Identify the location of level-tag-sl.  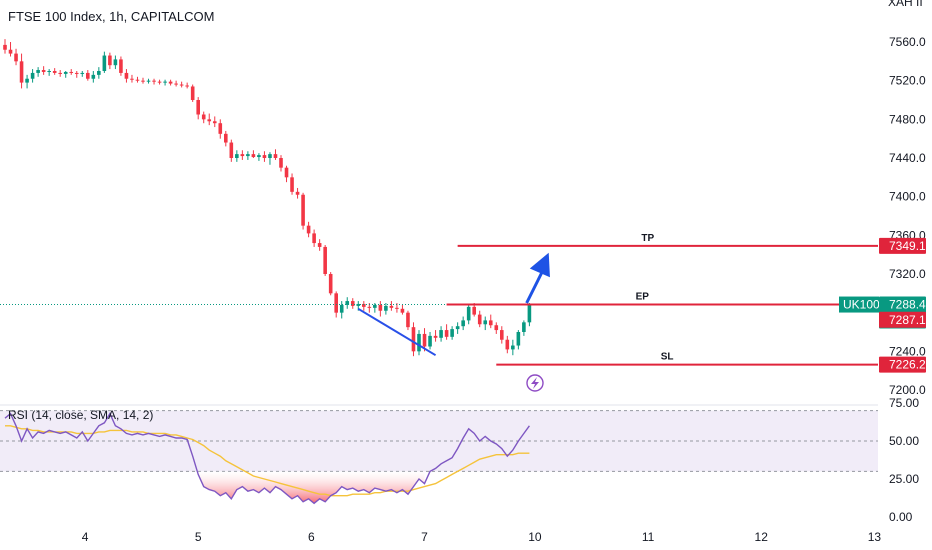
(902, 364).